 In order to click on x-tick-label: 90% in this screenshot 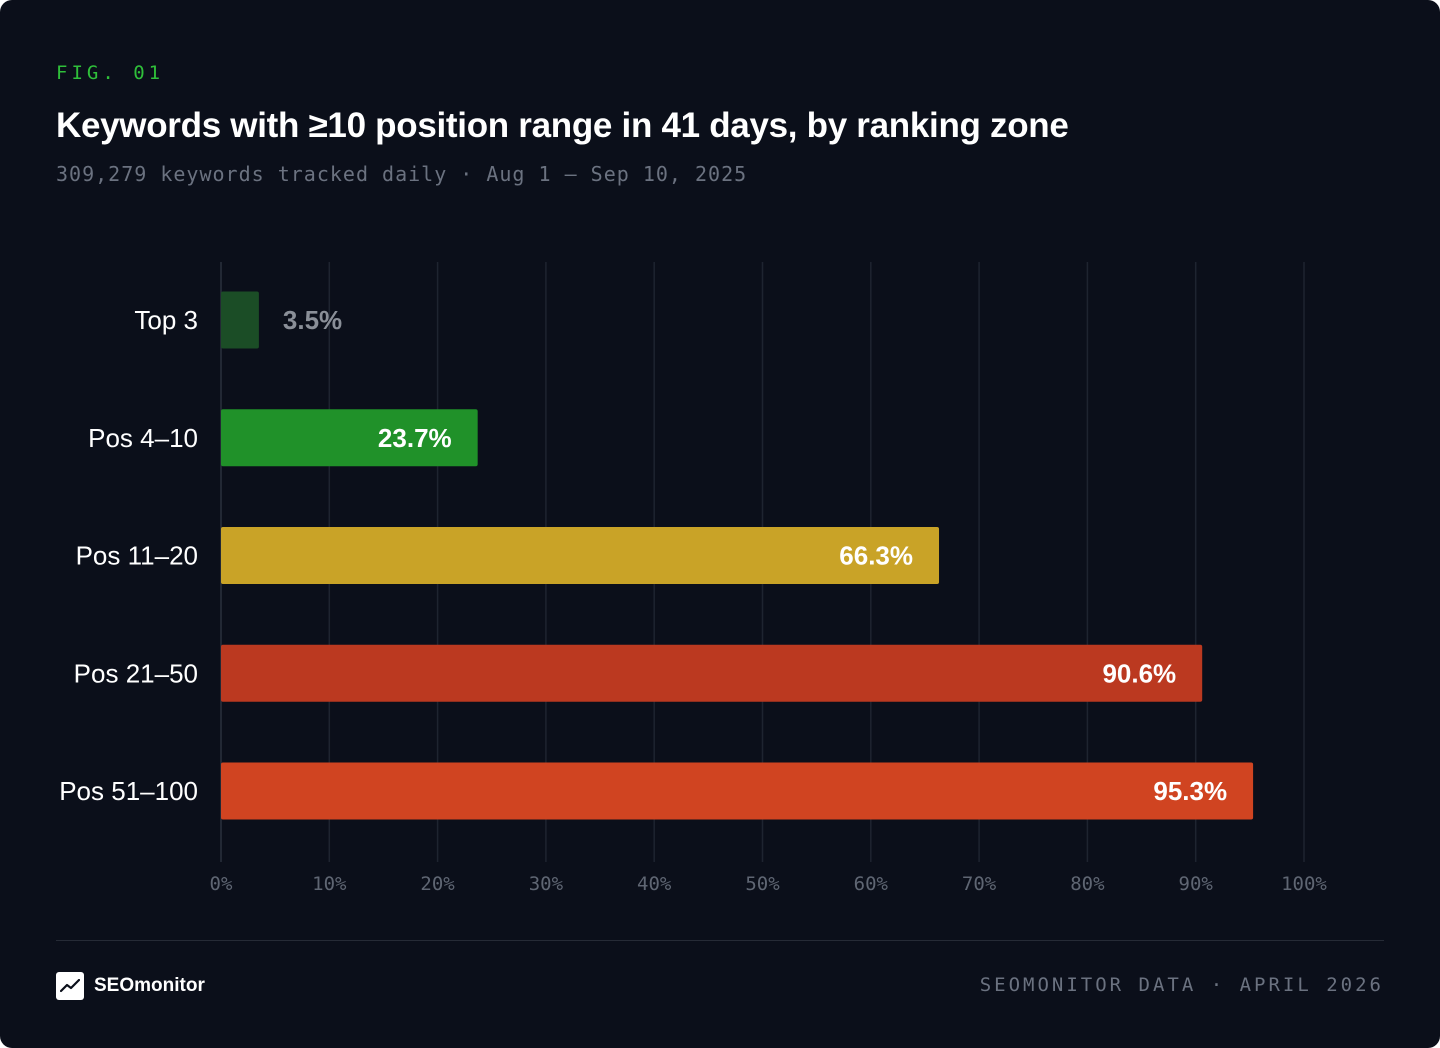, I will do `click(1196, 884)`.